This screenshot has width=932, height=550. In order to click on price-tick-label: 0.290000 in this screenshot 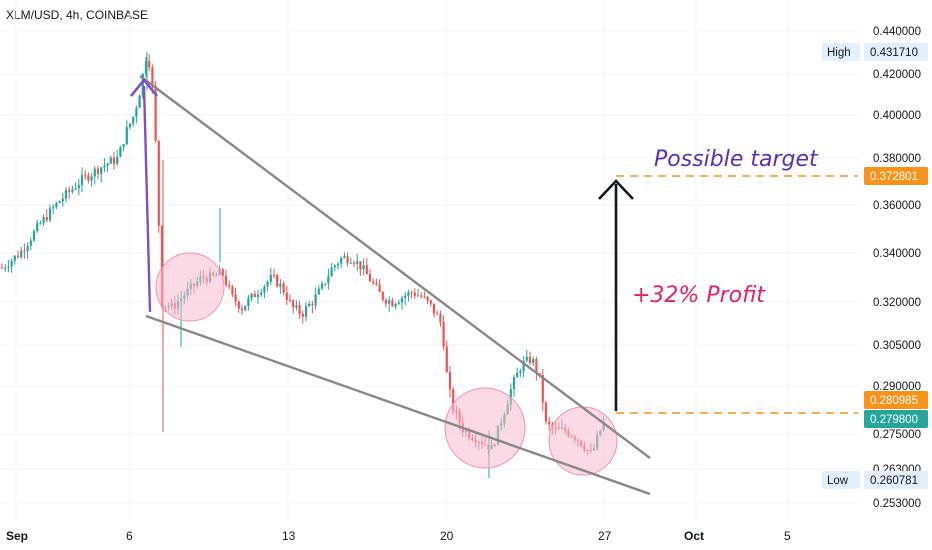, I will do `click(897, 387)`.